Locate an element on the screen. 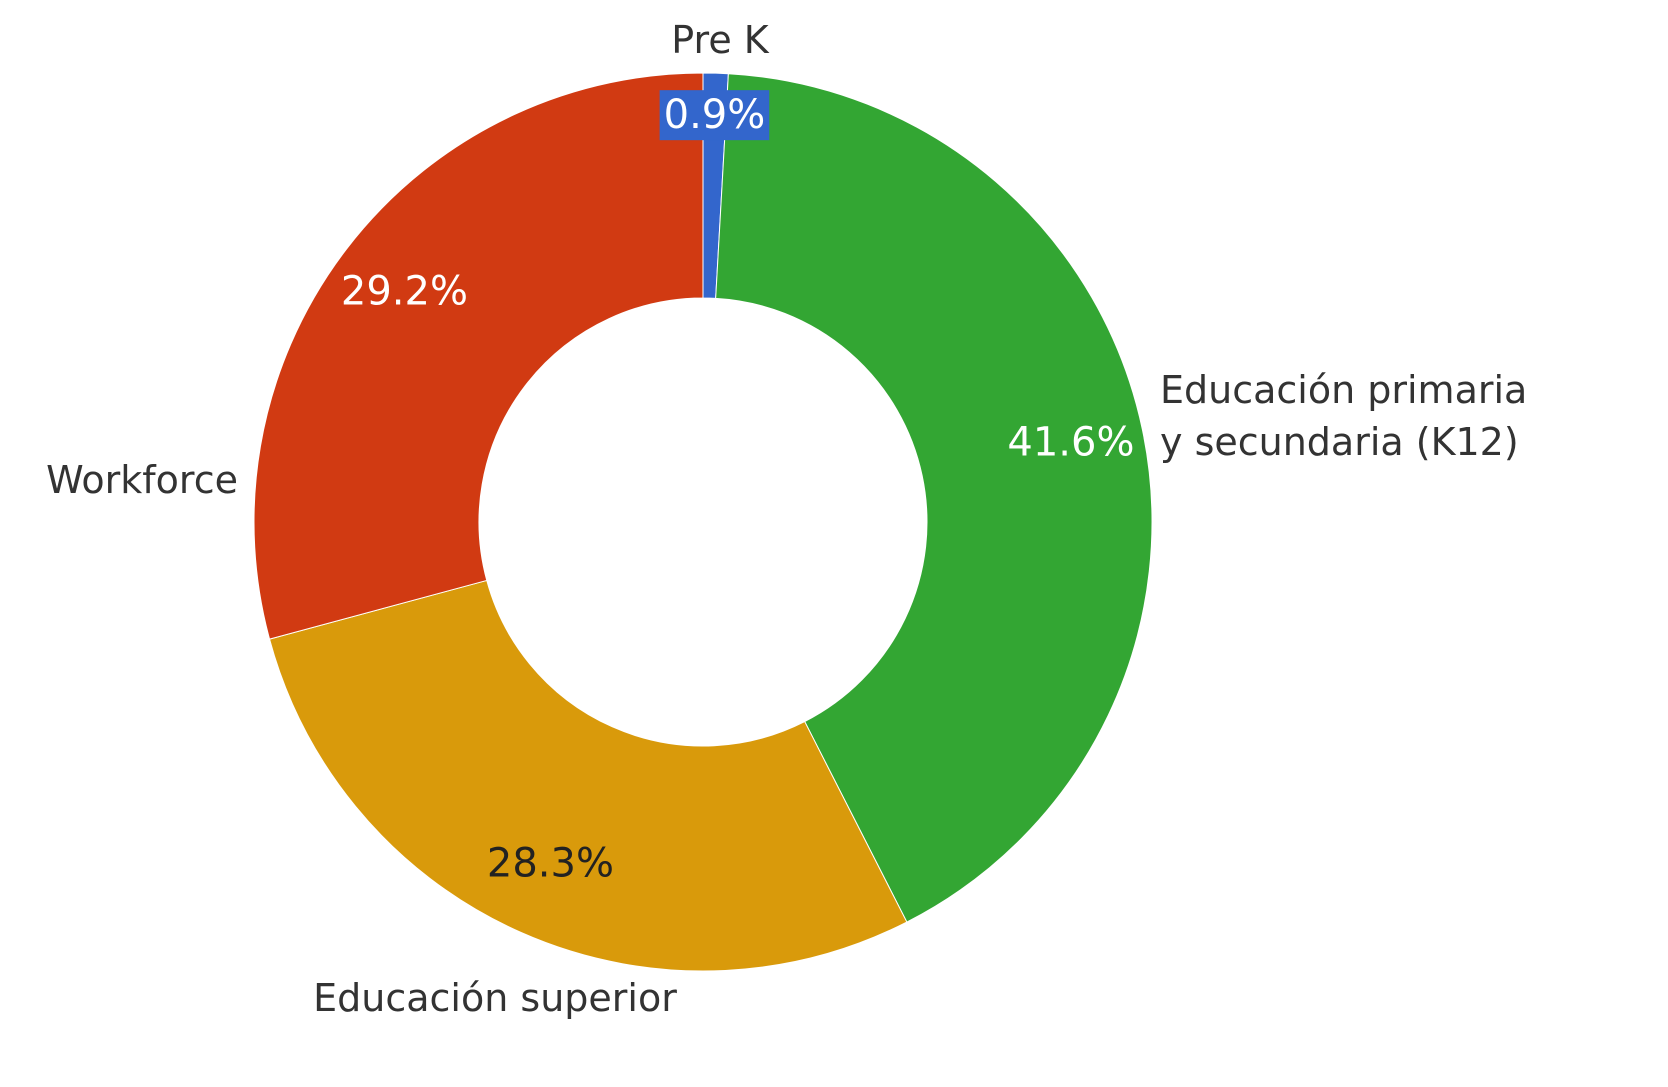 This screenshot has width=1668, height=1087. value-label: 0.9% is located at coordinates (715, 115).